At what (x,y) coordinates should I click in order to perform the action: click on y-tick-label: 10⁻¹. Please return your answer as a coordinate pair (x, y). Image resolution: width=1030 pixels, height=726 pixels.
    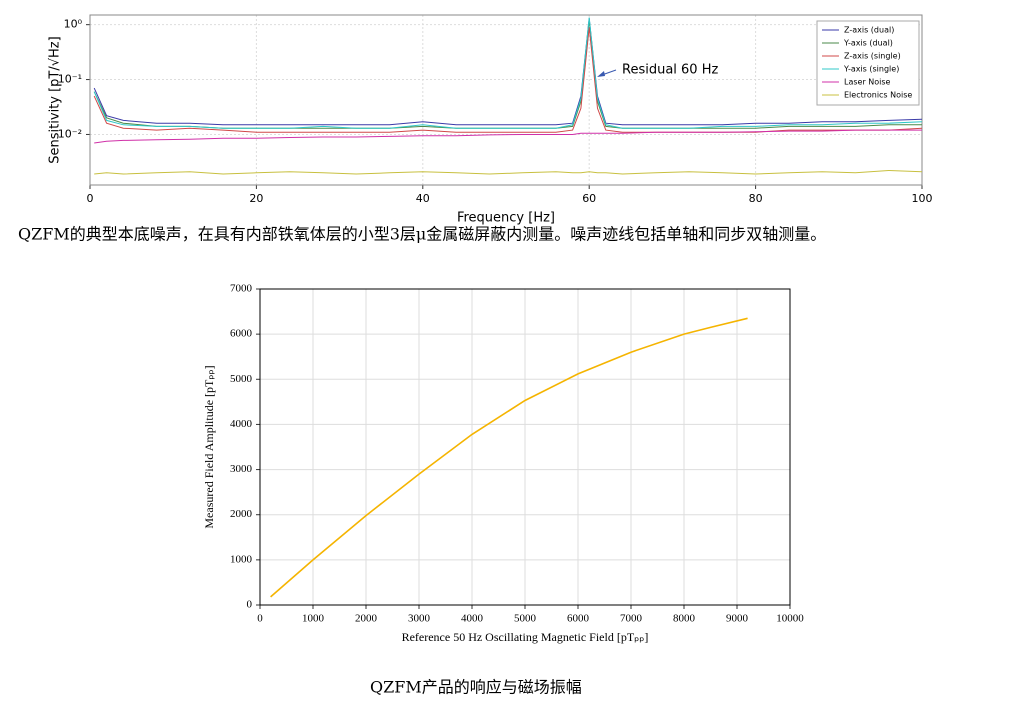
    Looking at the image, I should click on (70, 79).